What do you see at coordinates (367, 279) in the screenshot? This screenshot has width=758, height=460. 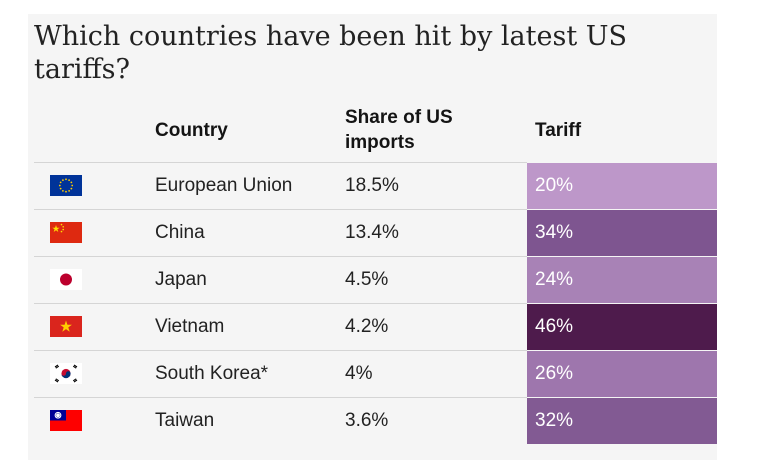 I see `share-cell: 4.5%` at bounding box center [367, 279].